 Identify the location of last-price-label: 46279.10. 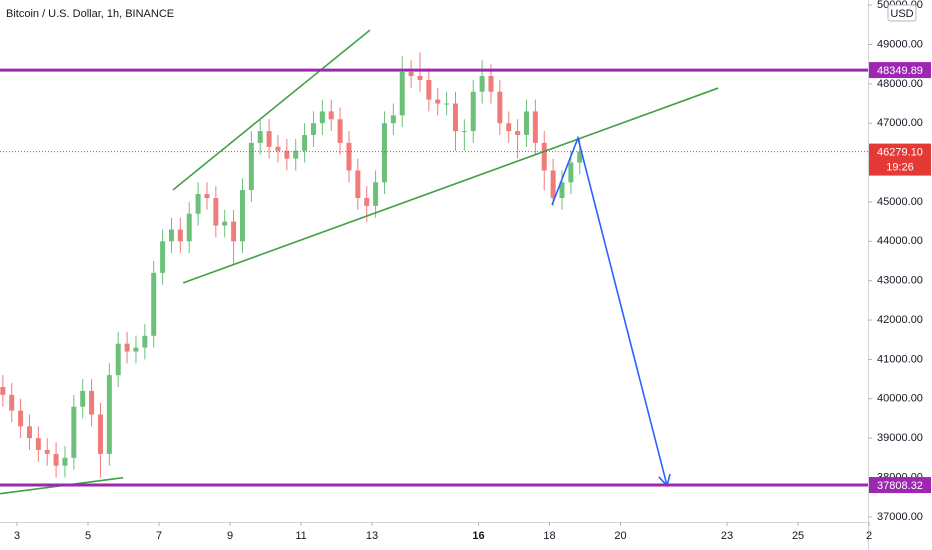
(900, 153).